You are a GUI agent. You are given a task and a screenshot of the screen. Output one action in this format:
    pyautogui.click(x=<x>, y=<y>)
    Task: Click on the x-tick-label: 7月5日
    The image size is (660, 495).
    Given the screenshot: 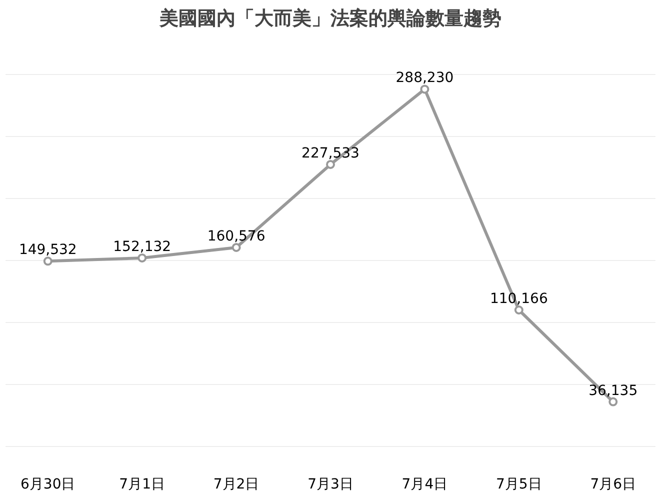 What is the action you would take?
    pyautogui.click(x=519, y=484)
    